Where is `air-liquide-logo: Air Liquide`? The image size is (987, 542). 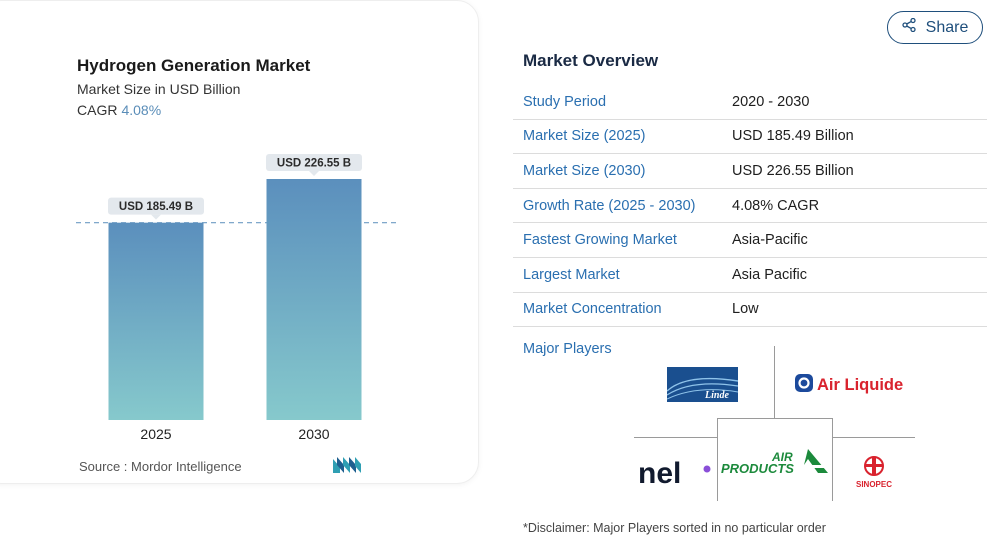
air-liquide-logo: Air Liquide is located at coordinates (853, 383).